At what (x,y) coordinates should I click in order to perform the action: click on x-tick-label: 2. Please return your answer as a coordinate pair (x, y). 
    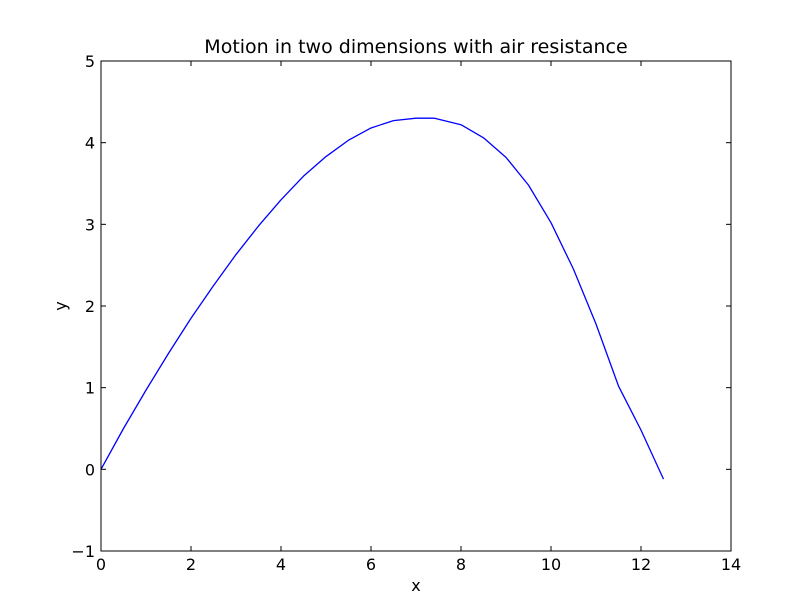
    Looking at the image, I should click on (191, 564).